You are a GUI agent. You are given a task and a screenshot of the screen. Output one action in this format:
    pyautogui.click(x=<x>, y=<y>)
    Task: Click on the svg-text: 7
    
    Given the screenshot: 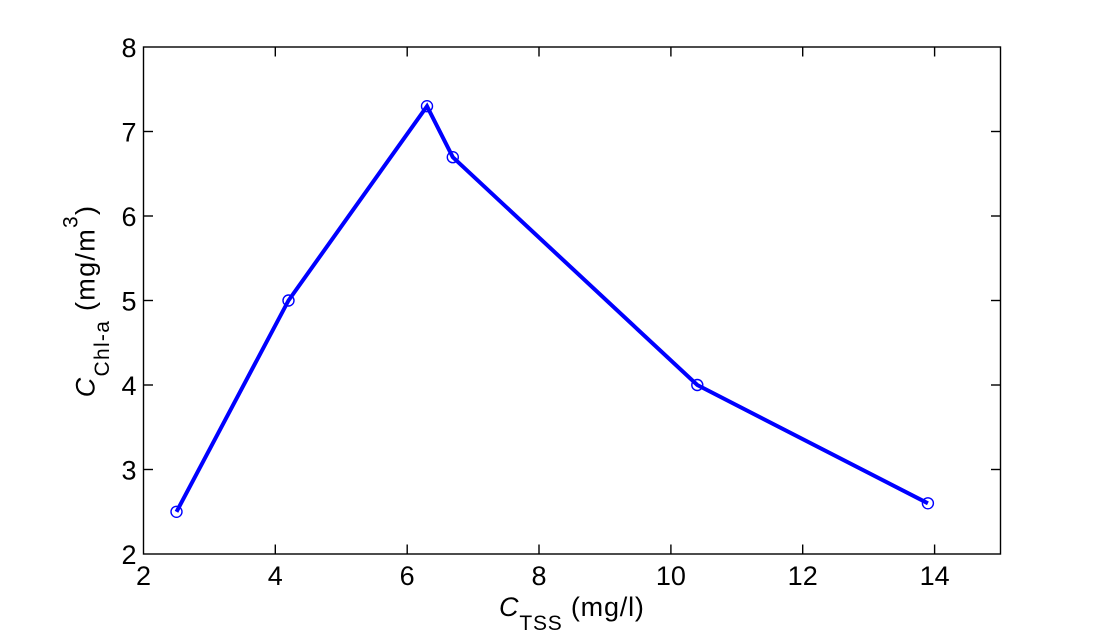 What is the action you would take?
    pyautogui.click(x=128, y=133)
    